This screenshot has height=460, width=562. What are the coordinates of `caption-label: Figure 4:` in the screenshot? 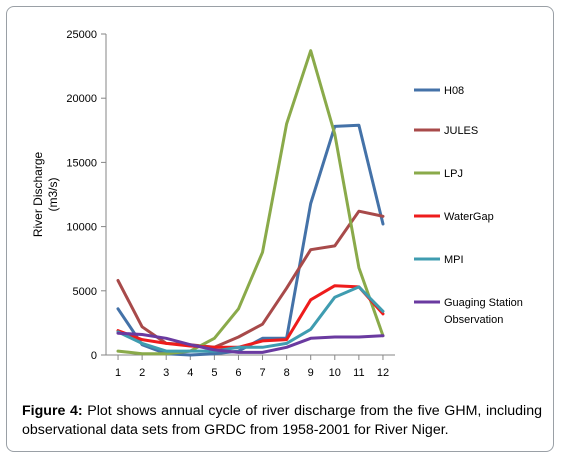 It's located at (52, 411).